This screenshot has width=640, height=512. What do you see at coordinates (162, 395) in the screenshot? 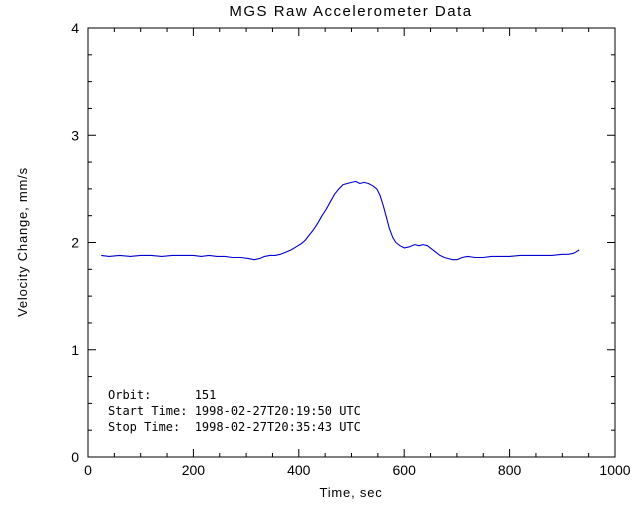
I see `annotation-orbit: Orbit: 151` at bounding box center [162, 395].